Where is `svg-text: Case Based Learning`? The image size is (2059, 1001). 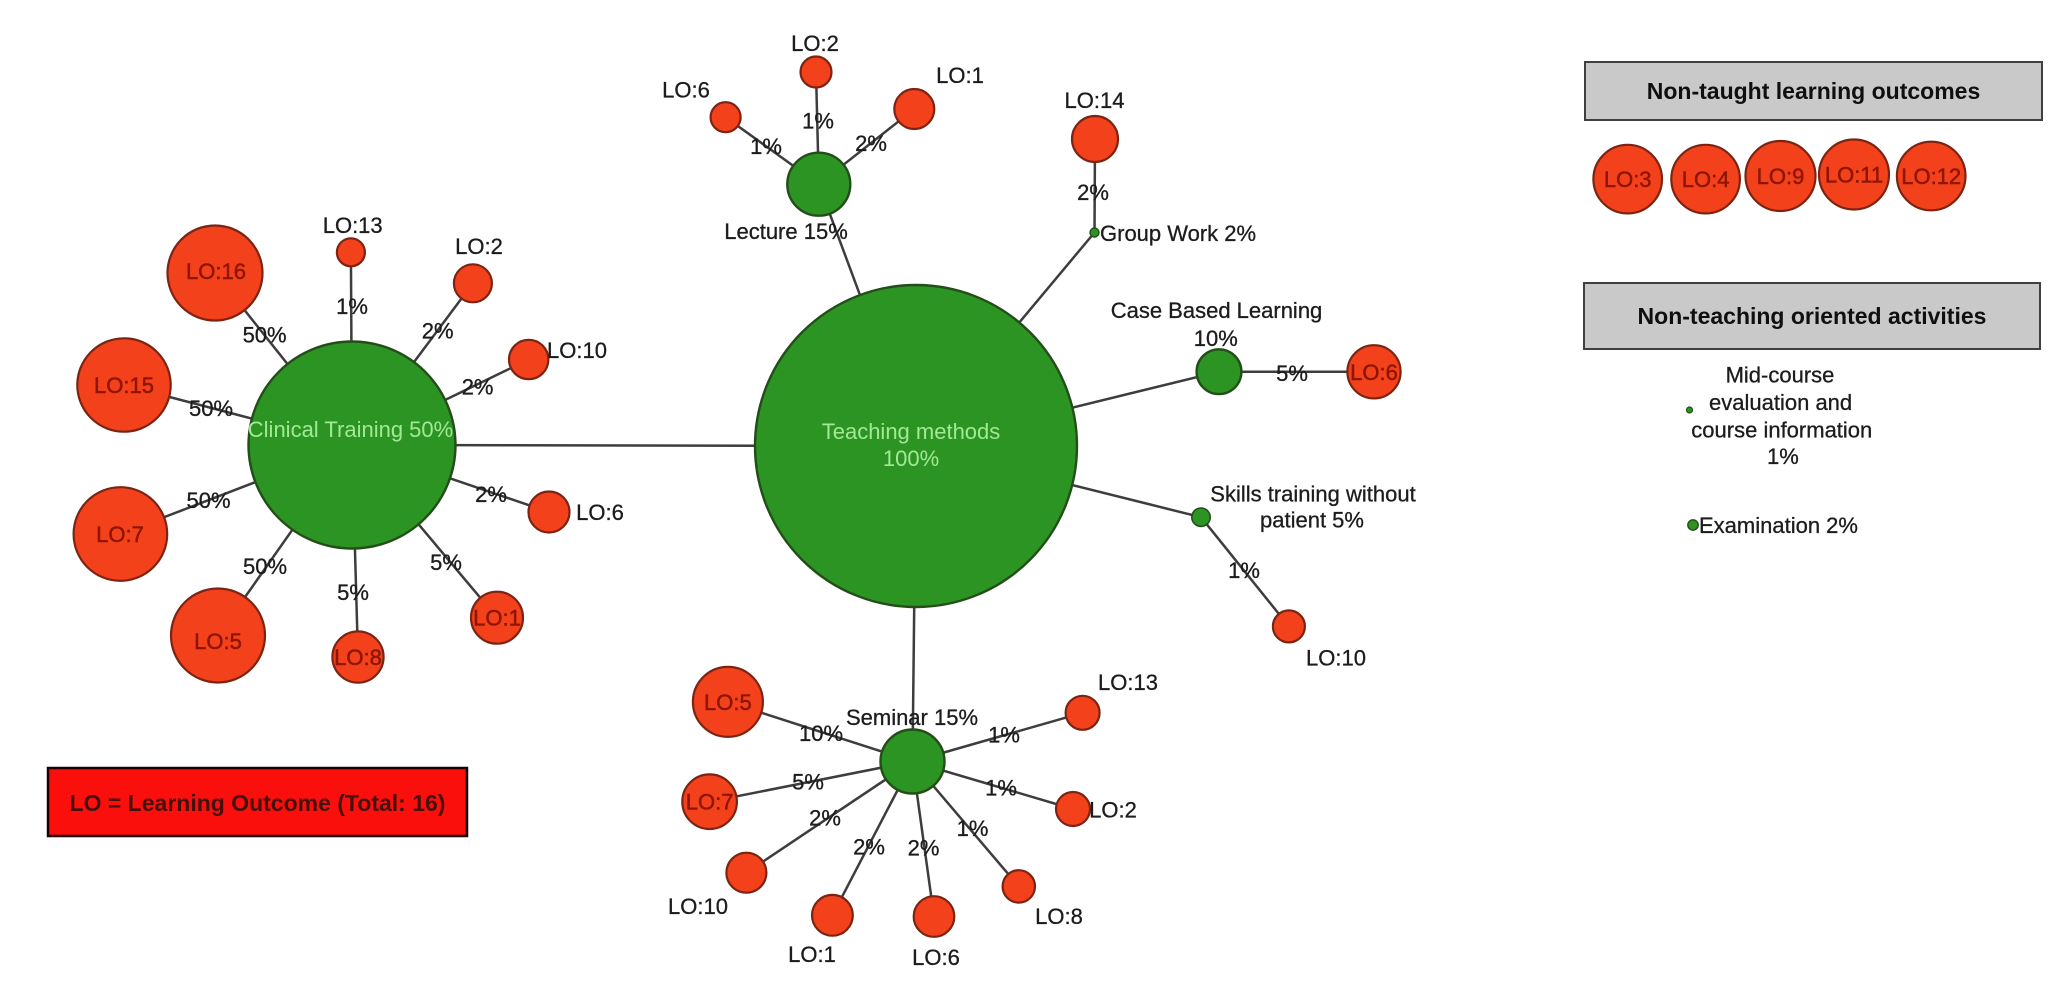
svg-text: Case Based Learning is located at coordinates (1217, 310).